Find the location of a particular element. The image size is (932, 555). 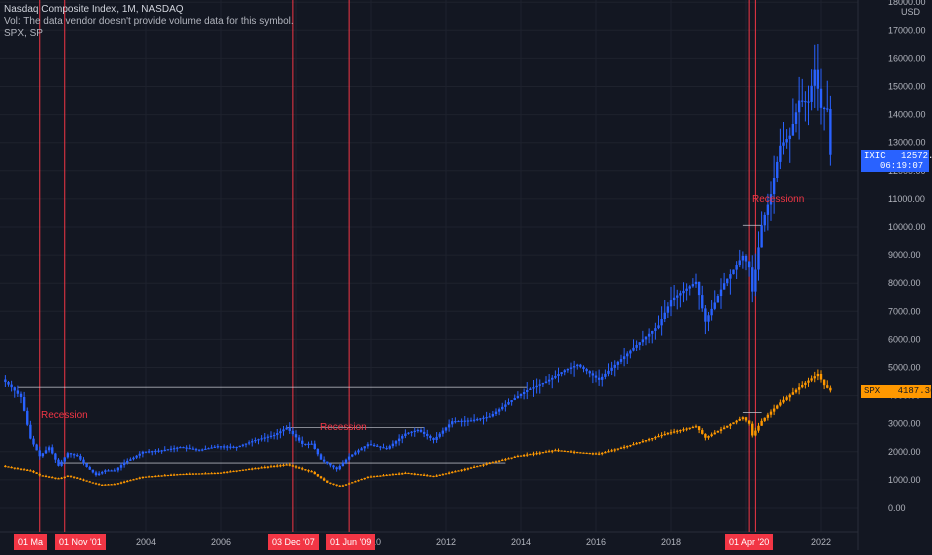

y-tick-label: 14000.00 is located at coordinates (907, 115).